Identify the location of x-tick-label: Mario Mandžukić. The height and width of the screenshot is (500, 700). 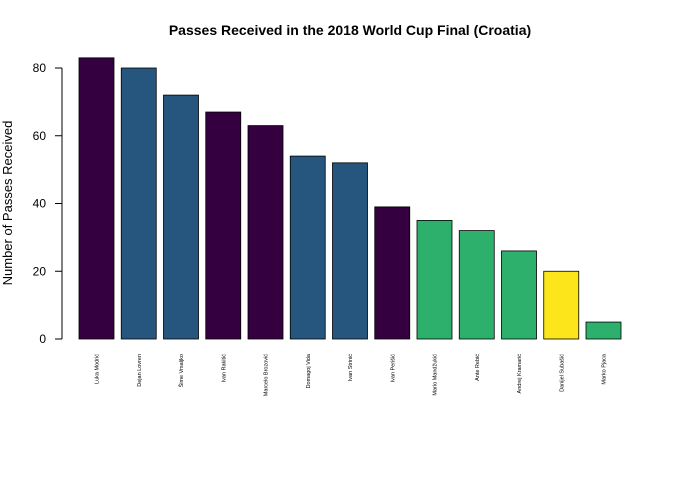
(436, 375).